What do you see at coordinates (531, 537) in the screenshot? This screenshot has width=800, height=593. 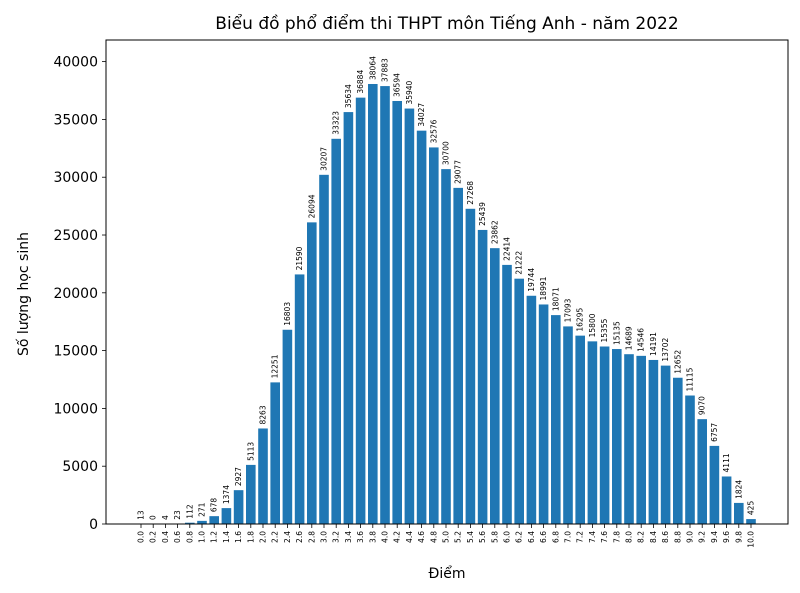 I see `x-tick-label: 6.4` at bounding box center [531, 537].